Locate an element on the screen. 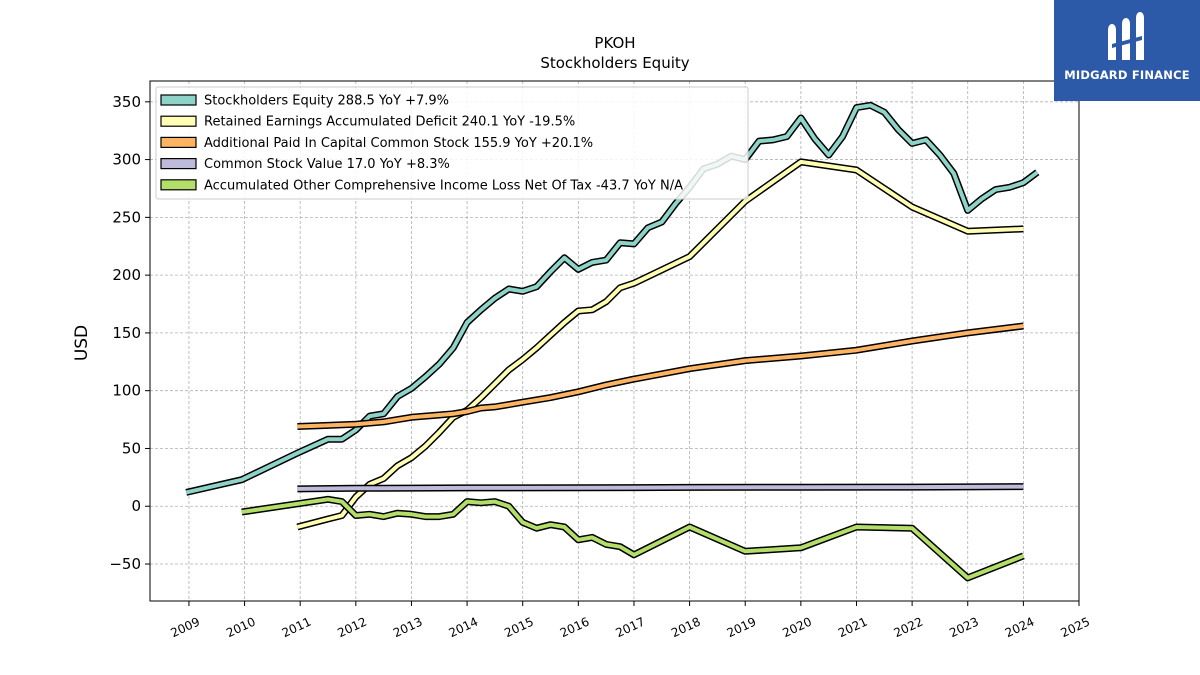  y-axis: −50 0 50 100 150 200 250 300 350 is located at coordinates (129, 333).